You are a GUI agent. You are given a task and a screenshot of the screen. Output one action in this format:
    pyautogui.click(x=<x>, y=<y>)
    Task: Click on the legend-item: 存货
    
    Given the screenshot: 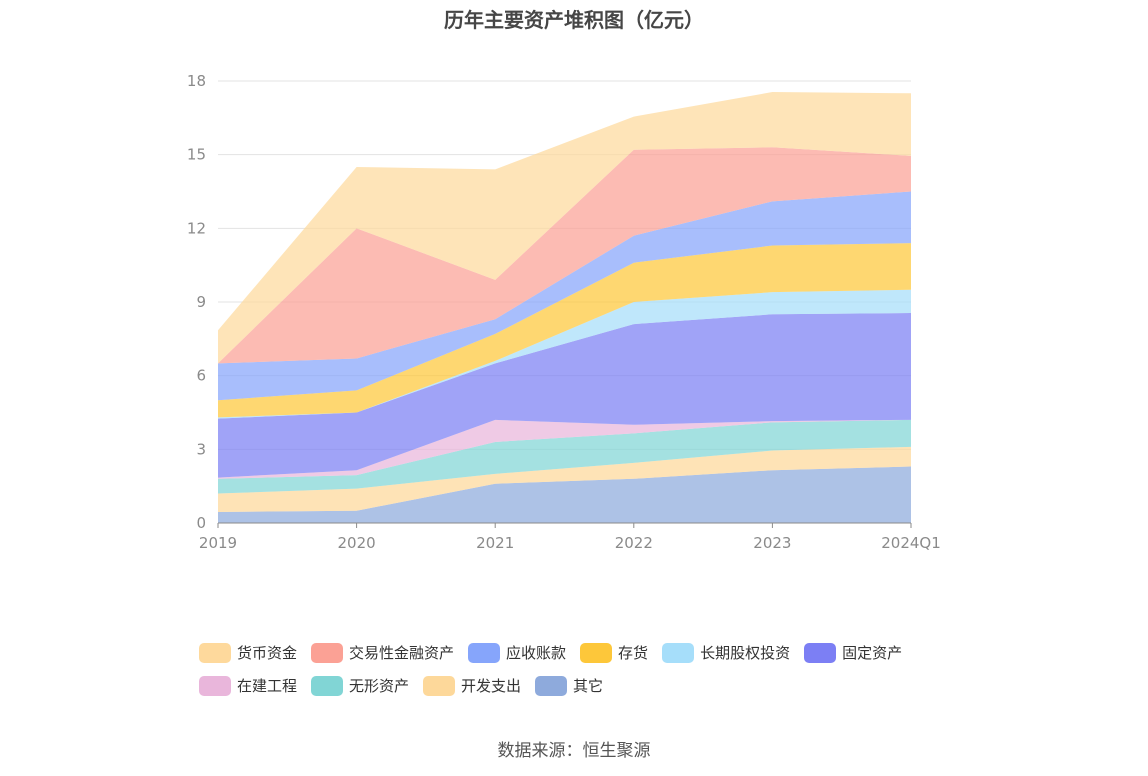 What is the action you would take?
    pyautogui.click(x=614, y=652)
    